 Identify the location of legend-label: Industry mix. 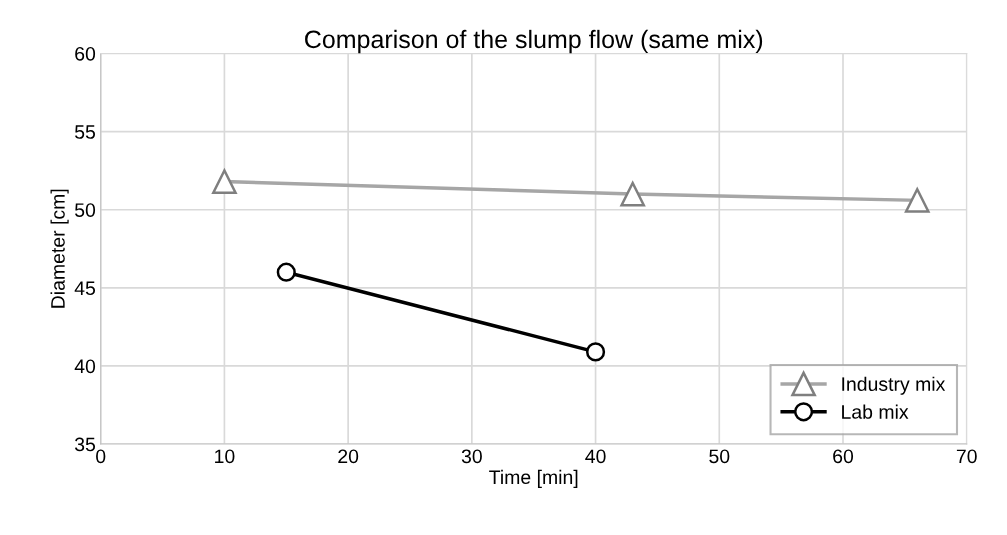
(894, 385).